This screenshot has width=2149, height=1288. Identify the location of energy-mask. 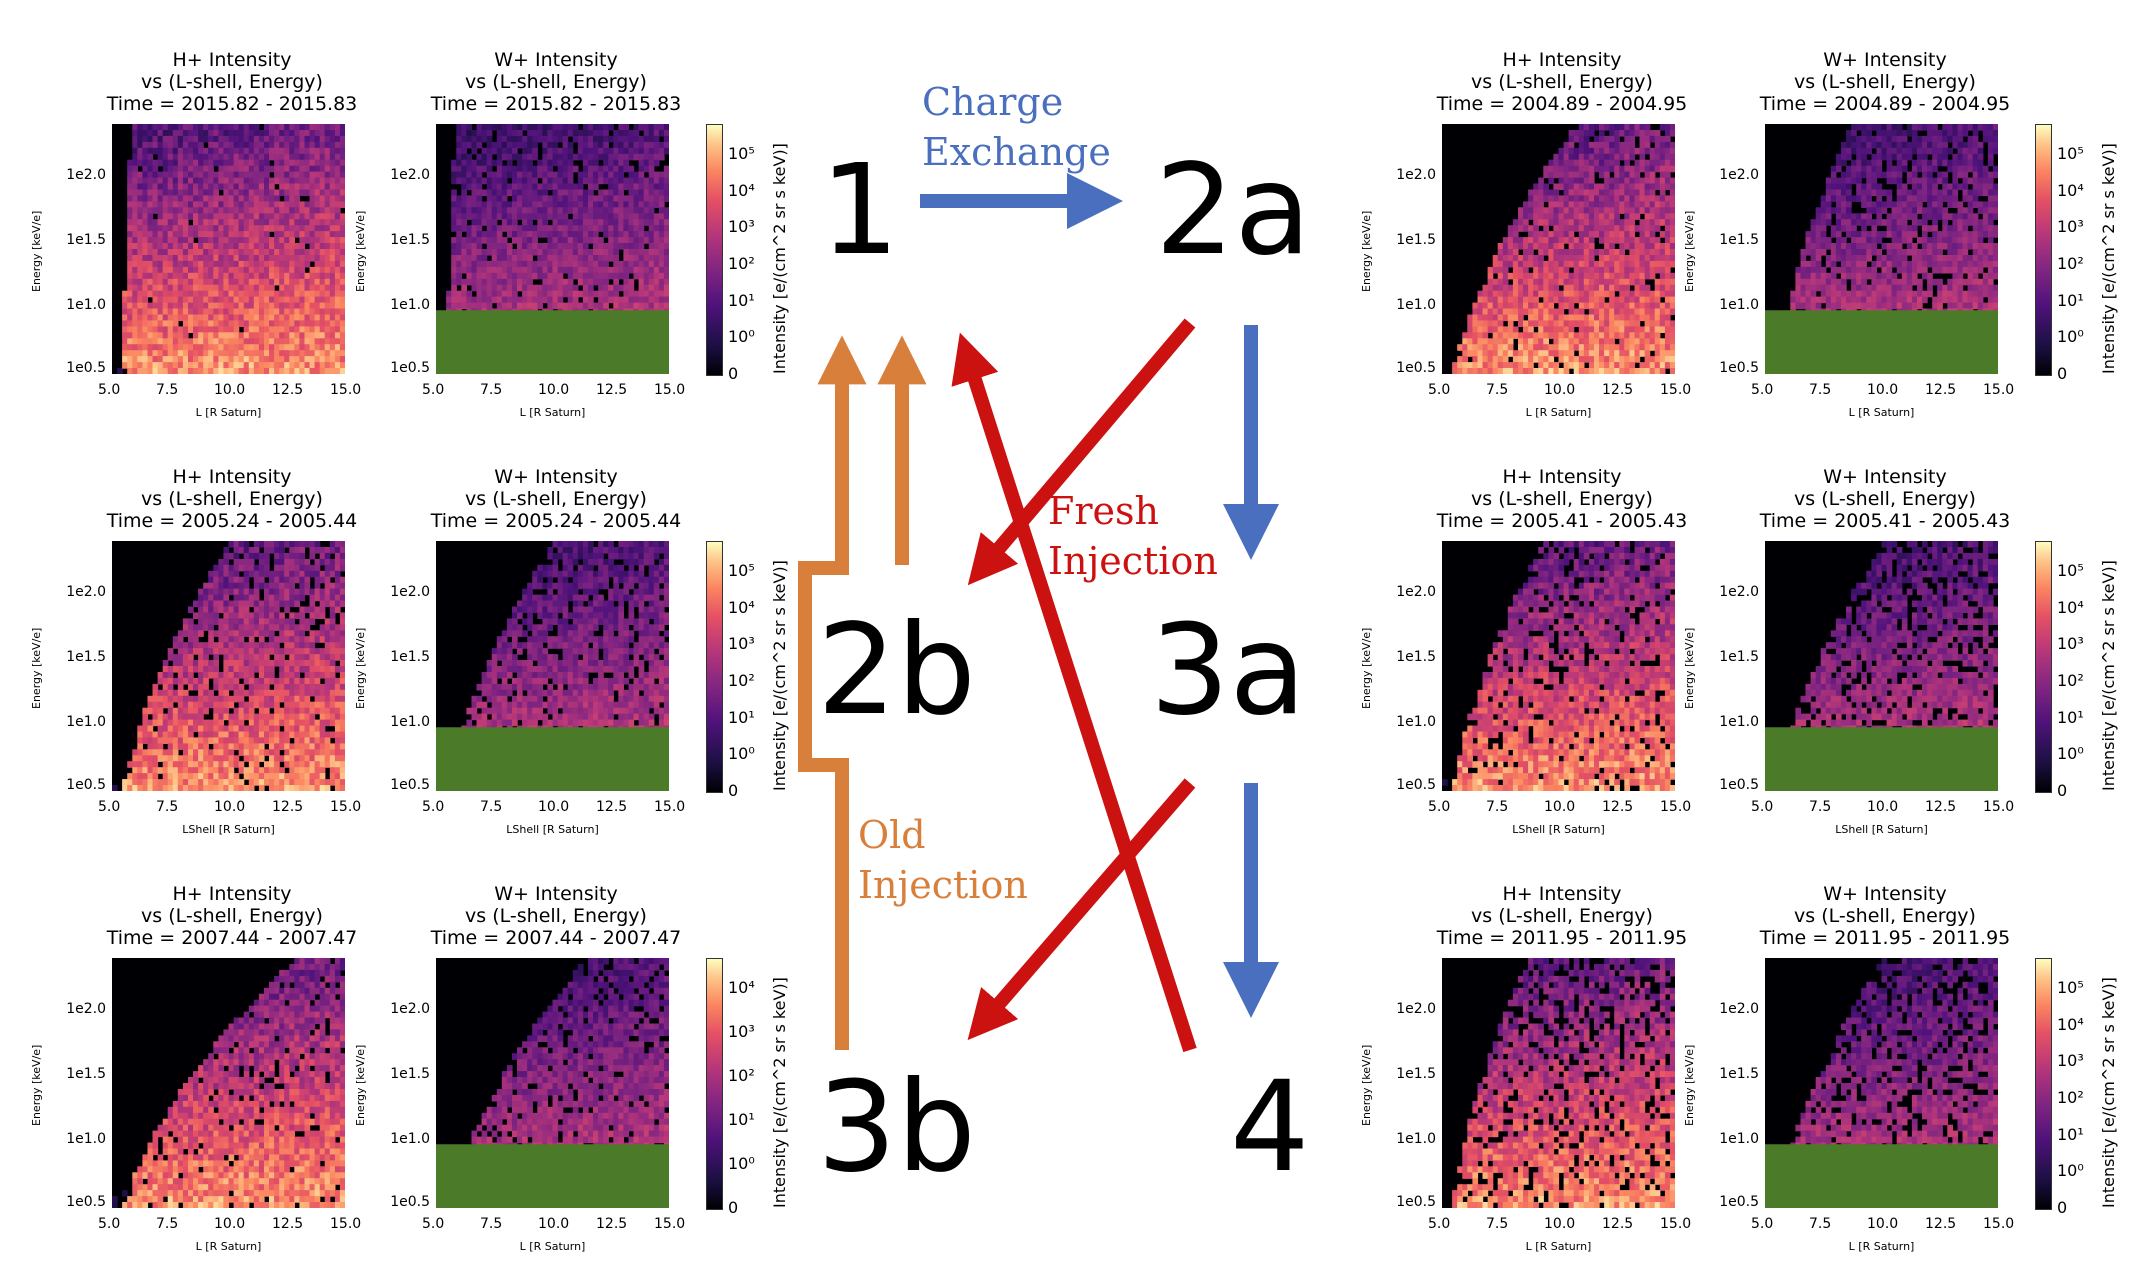
(1881, 1176).